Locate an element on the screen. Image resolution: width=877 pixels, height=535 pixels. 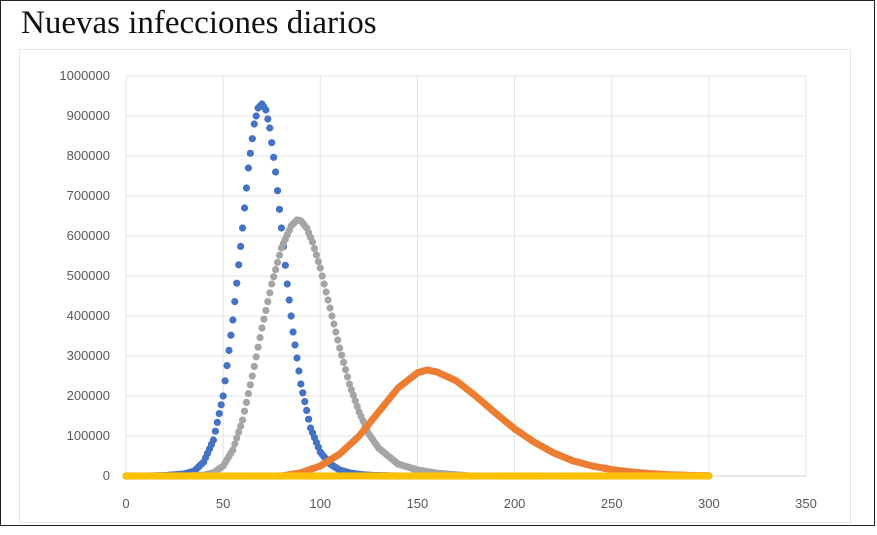
x-tick-label: 50 is located at coordinates (223, 503).